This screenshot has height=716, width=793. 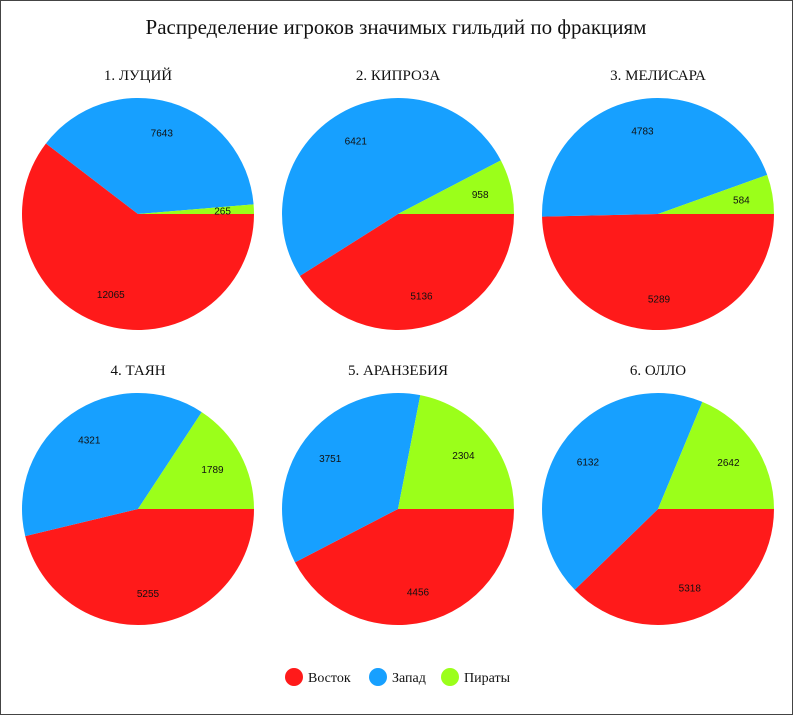 What do you see at coordinates (658, 371) in the screenshot?
I see `pie-title: 6. ОЛЛО` at bounding box center [658, 371].